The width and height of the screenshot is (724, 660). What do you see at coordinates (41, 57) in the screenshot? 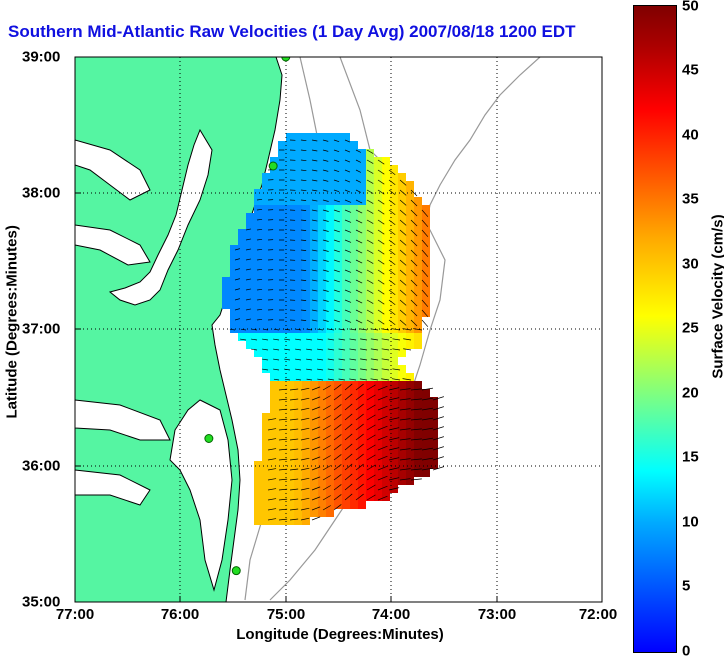
I see `y-tick-label: 39:00` at bounding box center [41, 57].